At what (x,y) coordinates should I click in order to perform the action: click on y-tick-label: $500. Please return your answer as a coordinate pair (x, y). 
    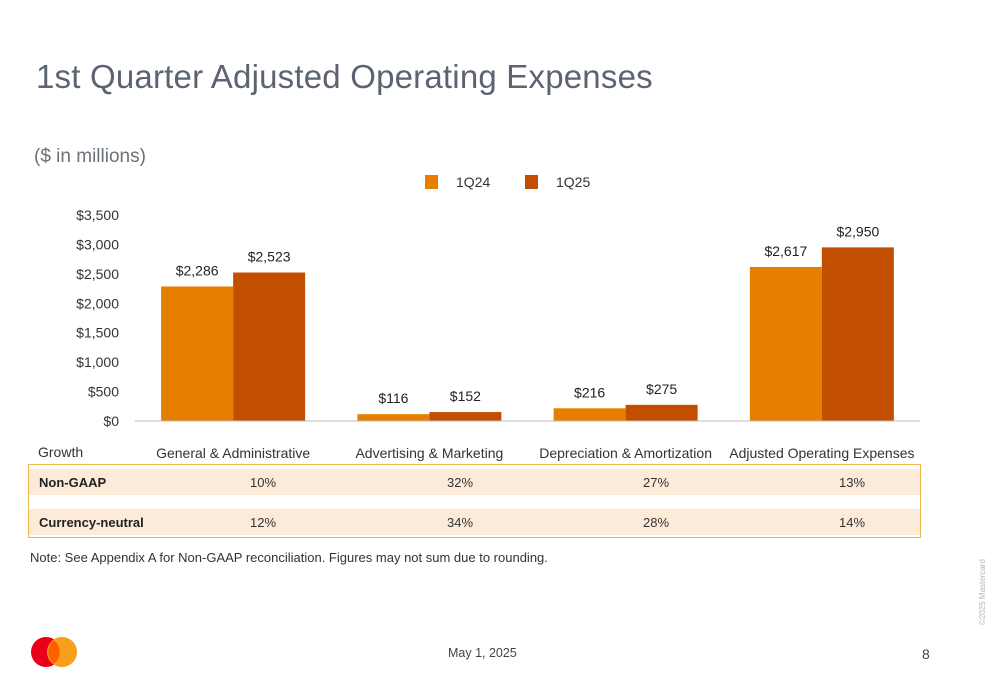
    Looking at the image, I should click on (103, 392).